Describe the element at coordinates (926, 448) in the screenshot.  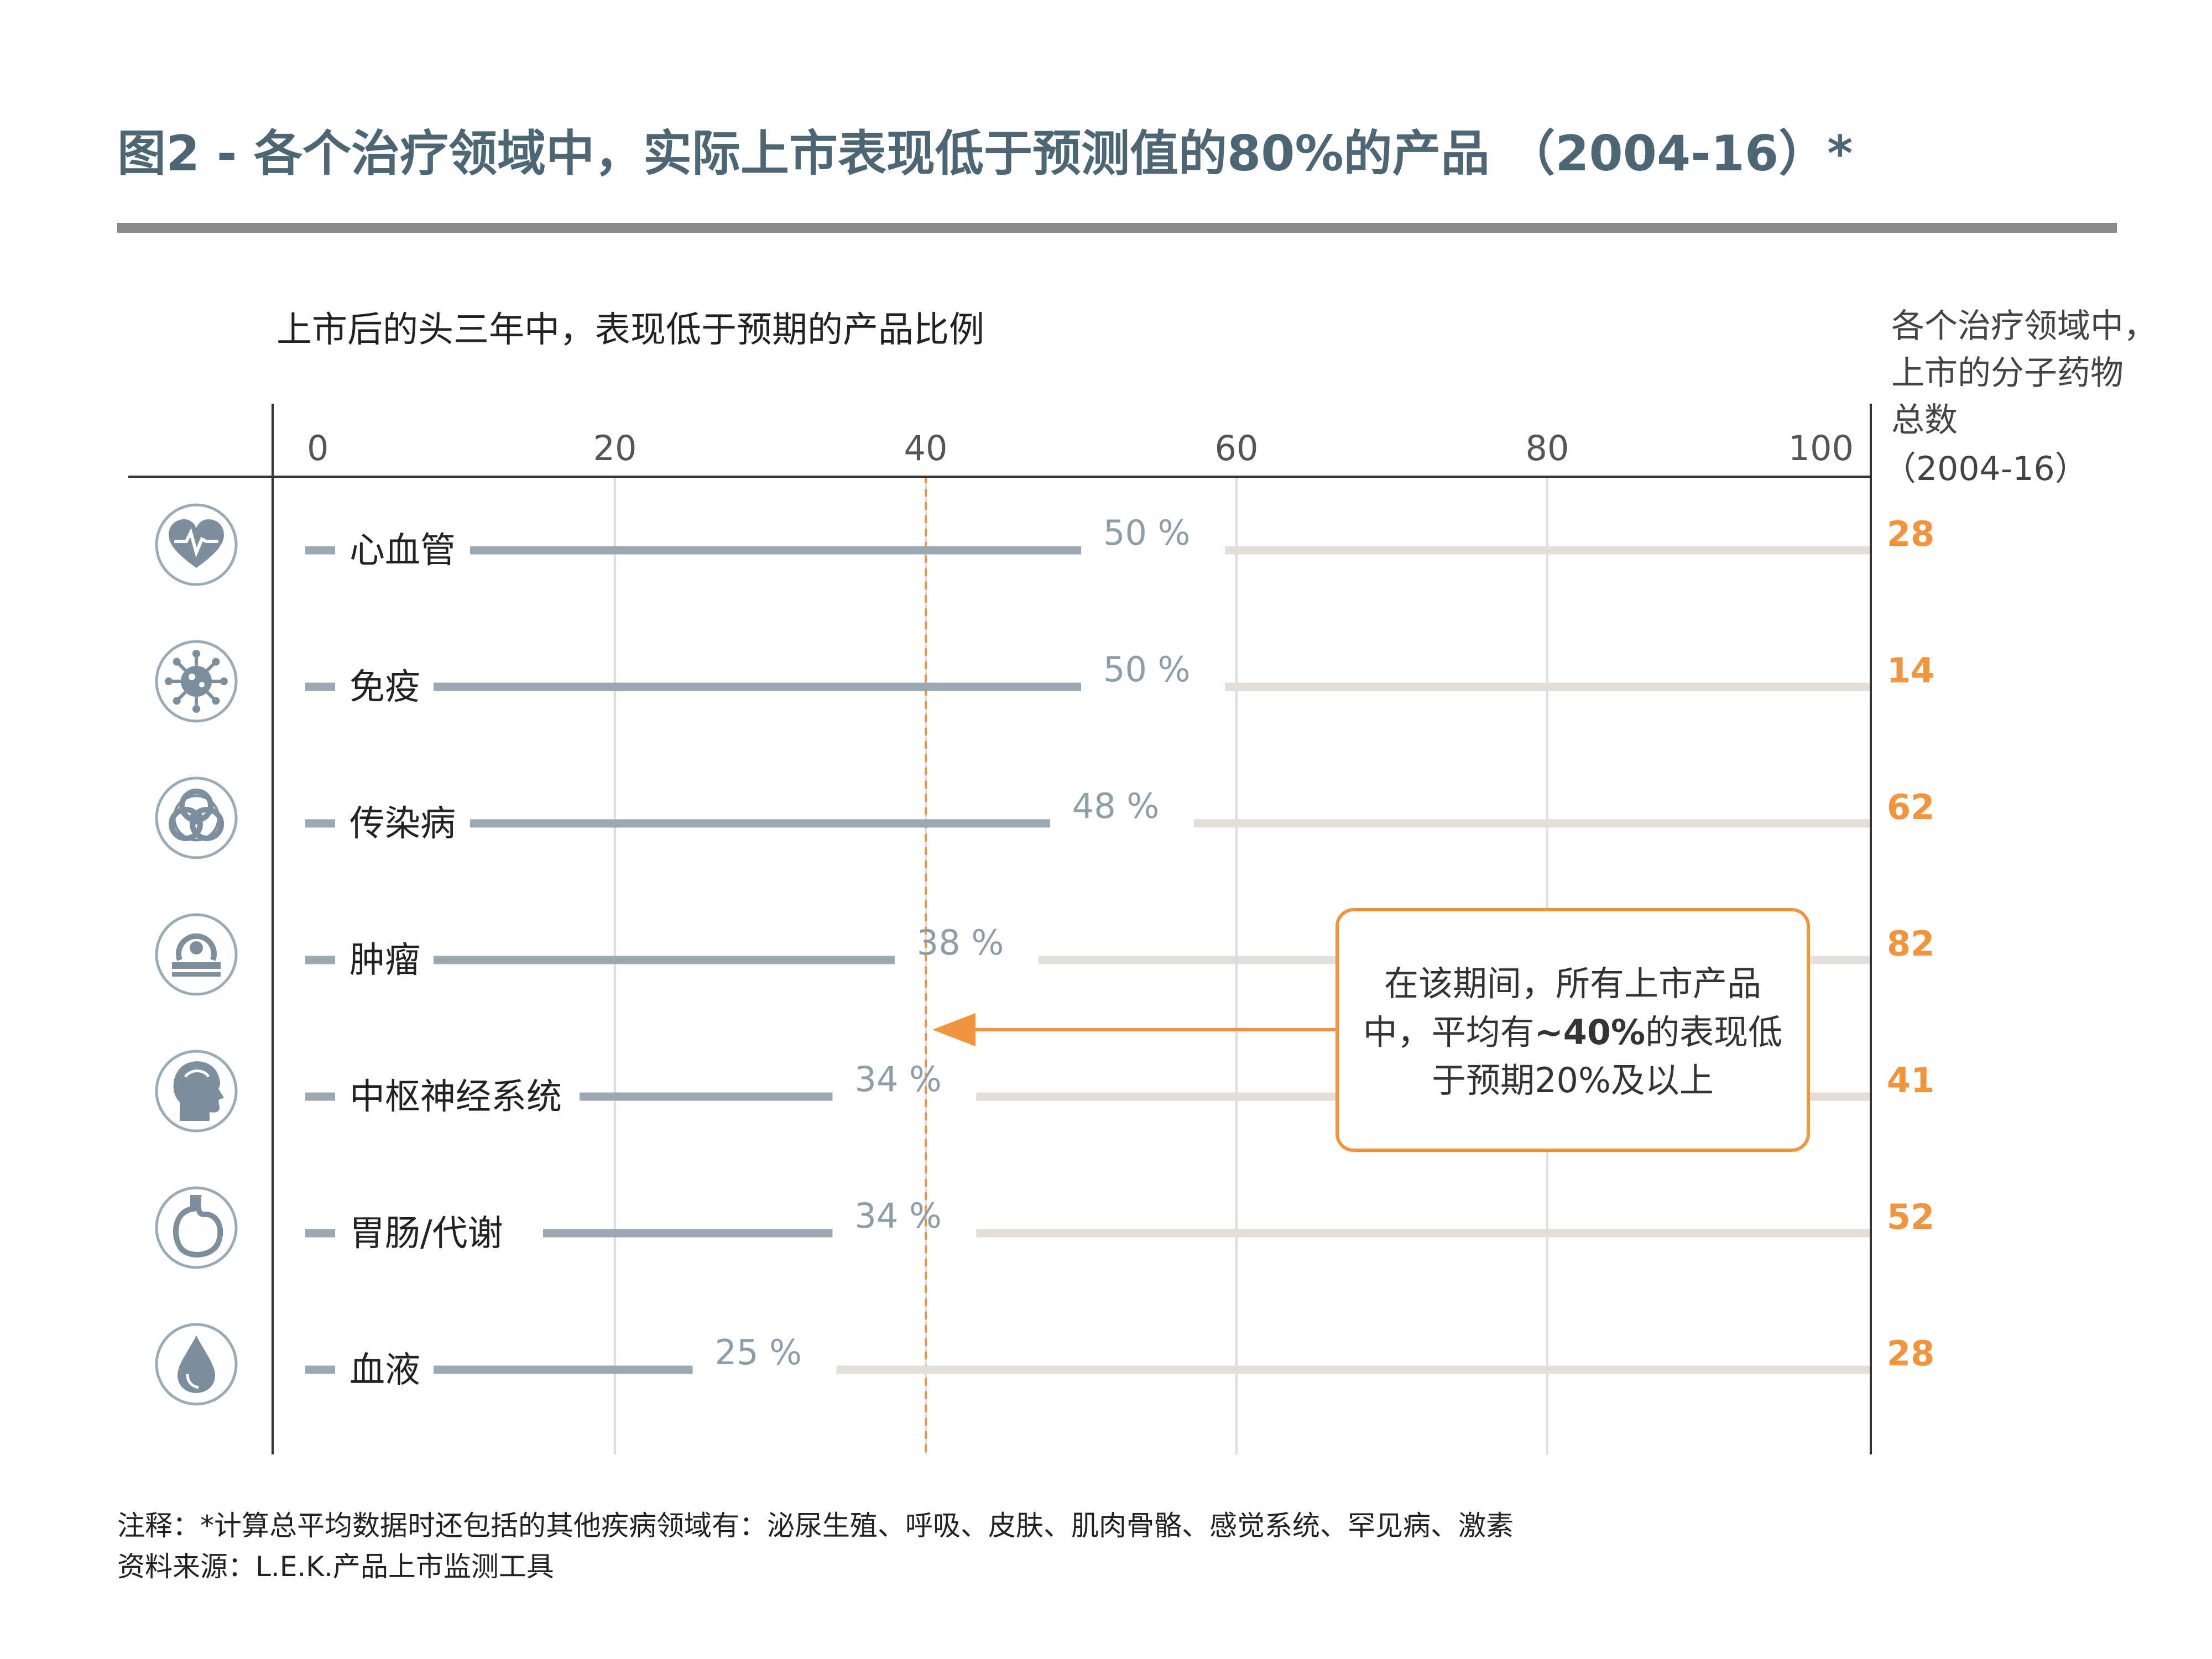
I see `x-tick-label: 40` at that location.